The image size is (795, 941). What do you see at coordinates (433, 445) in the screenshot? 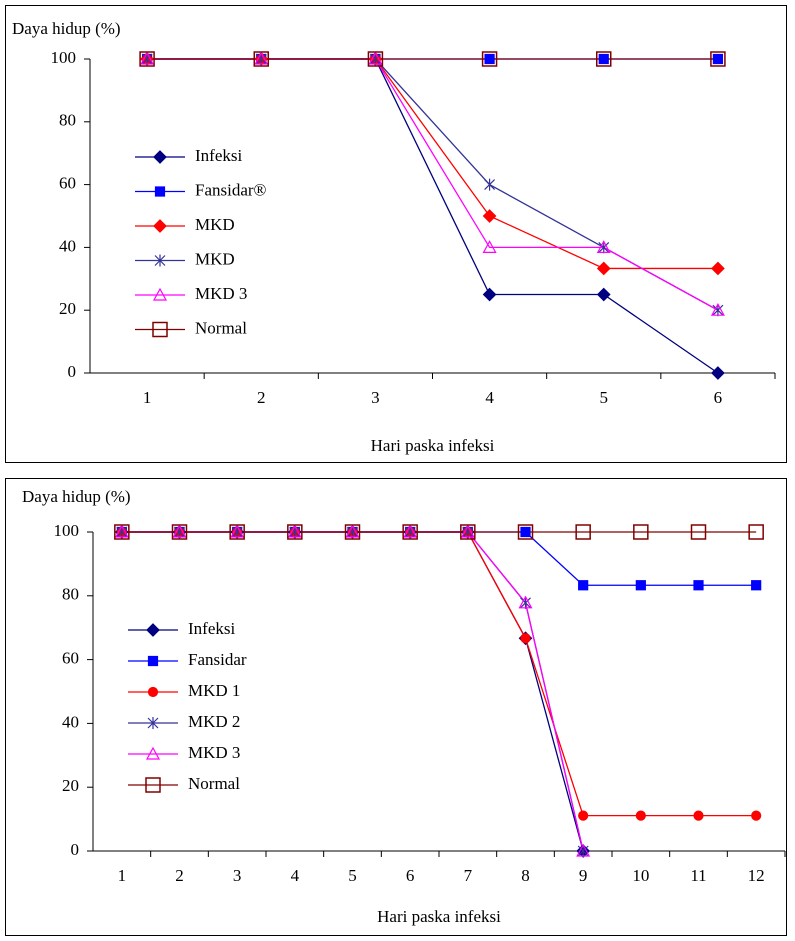
I see `x-axis-label: Hari paska infeksi` at bounding box center [433, 445].